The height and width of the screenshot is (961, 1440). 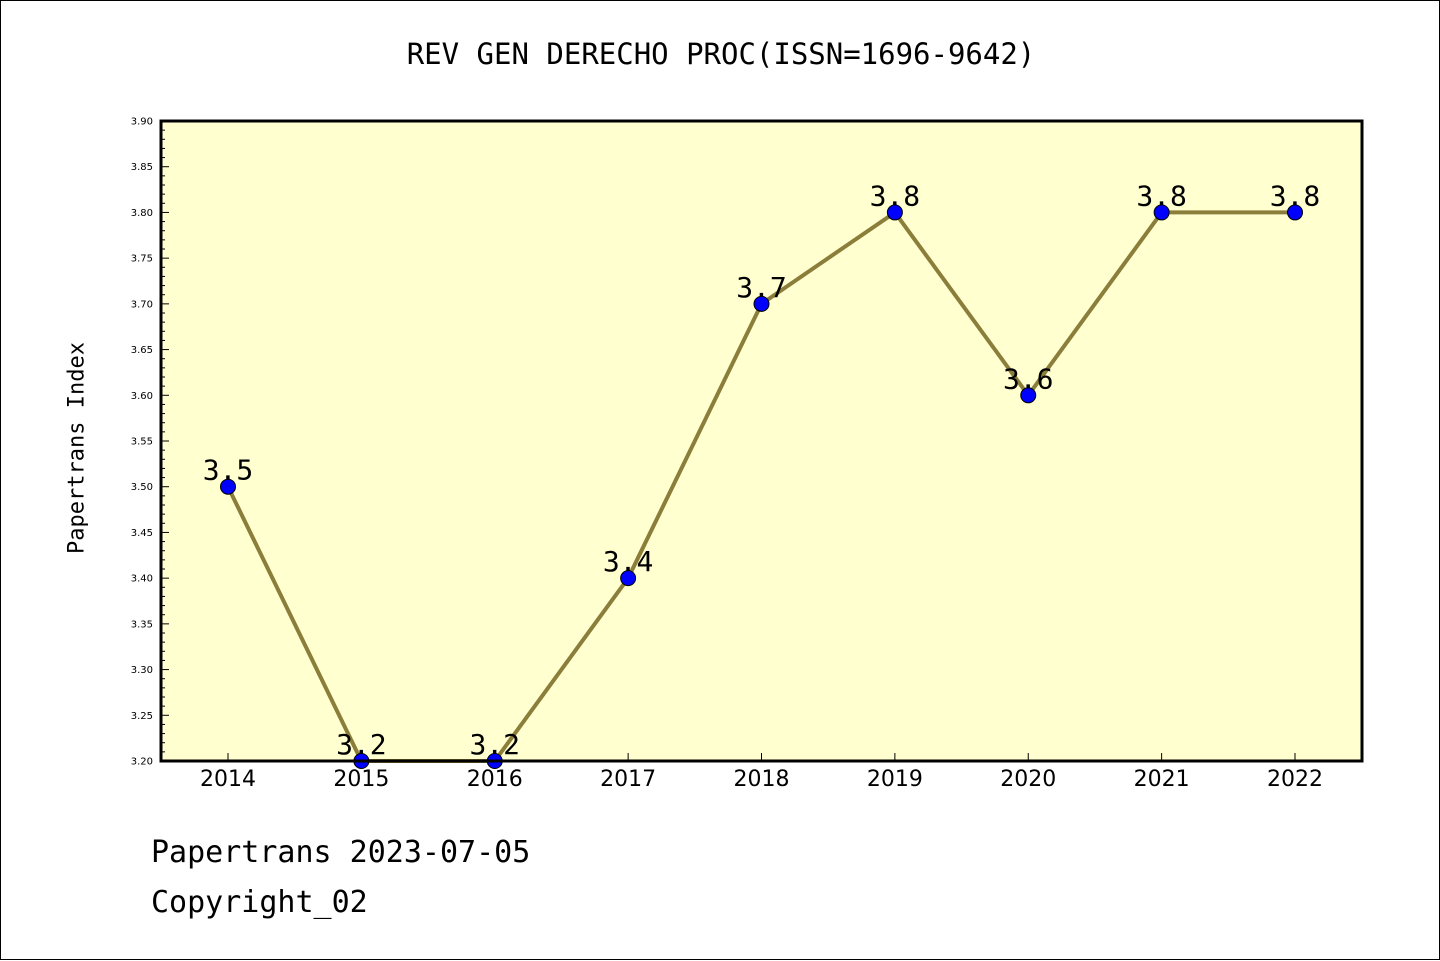 What do you see at coordinates (495, 779) in the screenshot?
I see `x-tick-label: 2016` at bounding box center [495, 779].